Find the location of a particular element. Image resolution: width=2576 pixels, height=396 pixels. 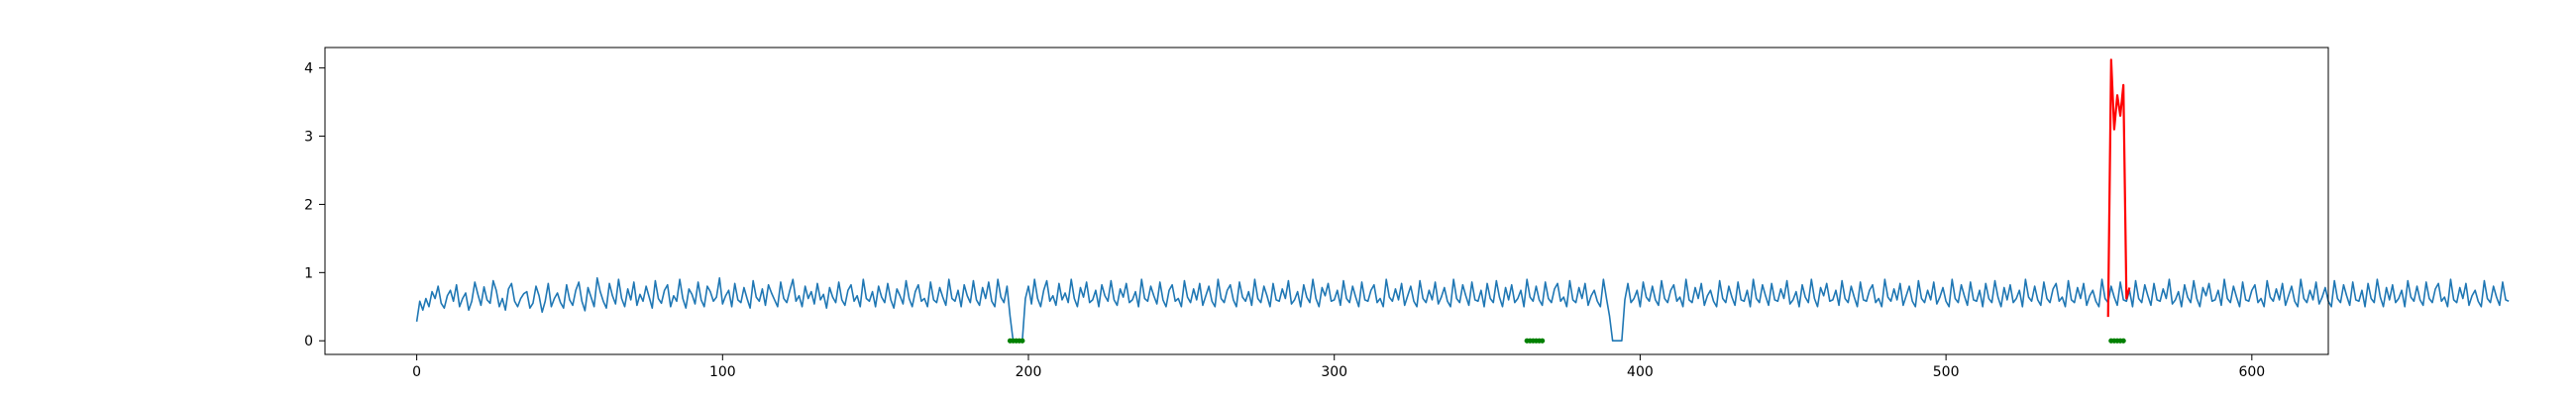

series-line-anomaly is located at coordinates (2118, 188).